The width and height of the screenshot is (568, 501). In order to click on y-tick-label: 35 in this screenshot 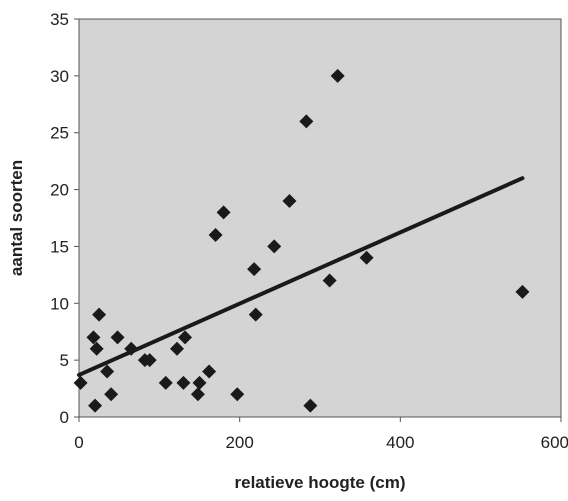, I will do `click(59, 19)`.